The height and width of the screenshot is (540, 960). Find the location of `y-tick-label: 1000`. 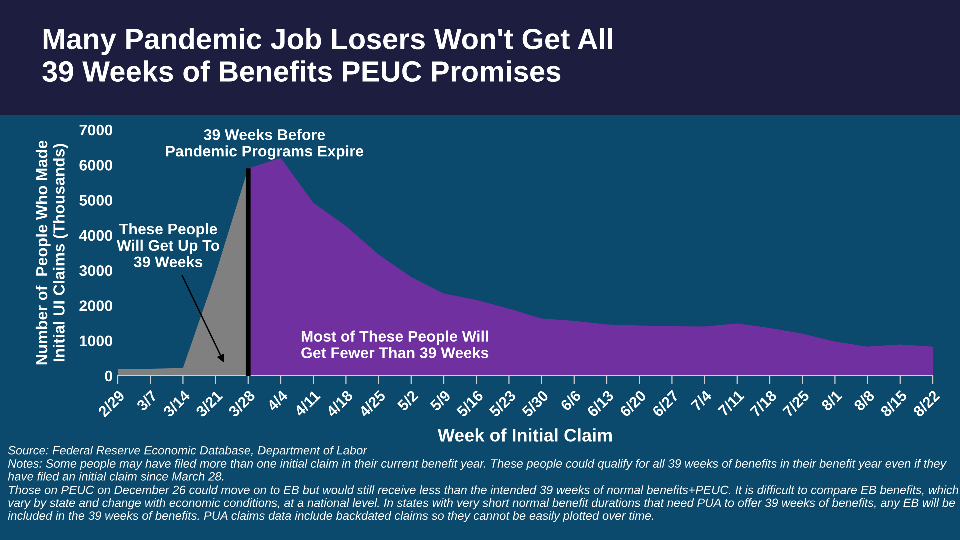

y-tick-label: 1000 is located at coordinates (96, 341).